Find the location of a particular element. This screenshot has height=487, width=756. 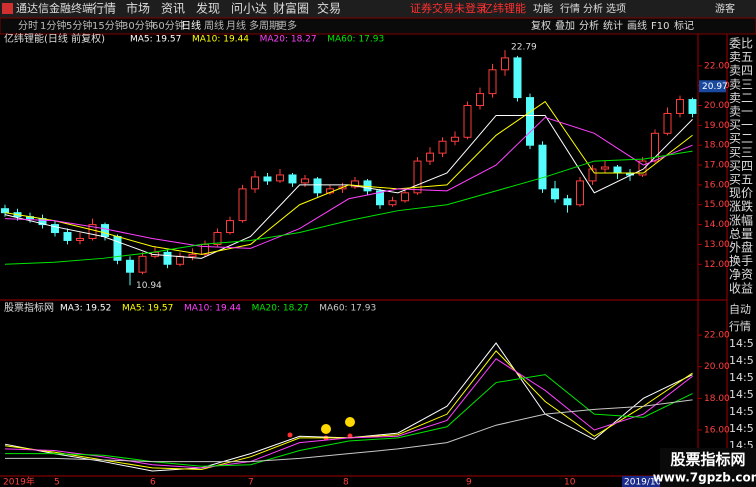

menu-item: 市场 is located at coordinates (138, 8).